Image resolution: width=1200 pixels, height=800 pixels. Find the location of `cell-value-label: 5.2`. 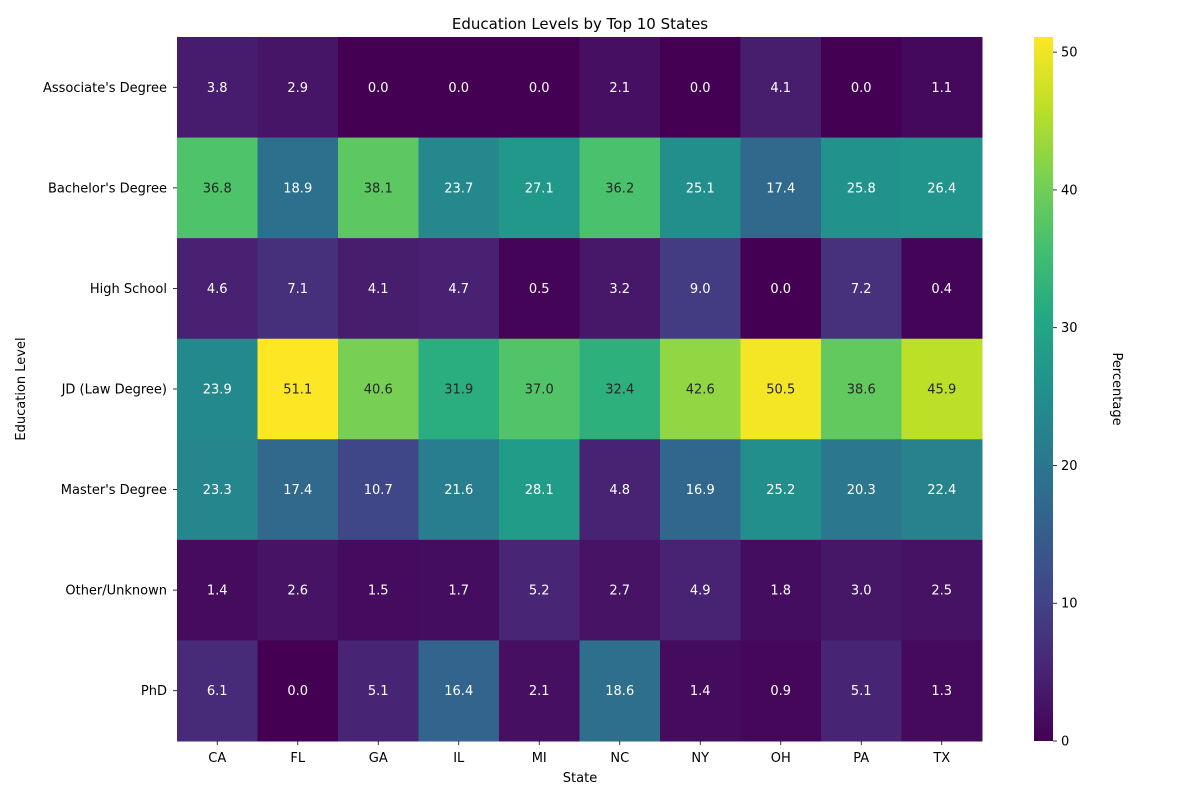

cell-value-label: 5.2 is located at coordinates (539, 591).